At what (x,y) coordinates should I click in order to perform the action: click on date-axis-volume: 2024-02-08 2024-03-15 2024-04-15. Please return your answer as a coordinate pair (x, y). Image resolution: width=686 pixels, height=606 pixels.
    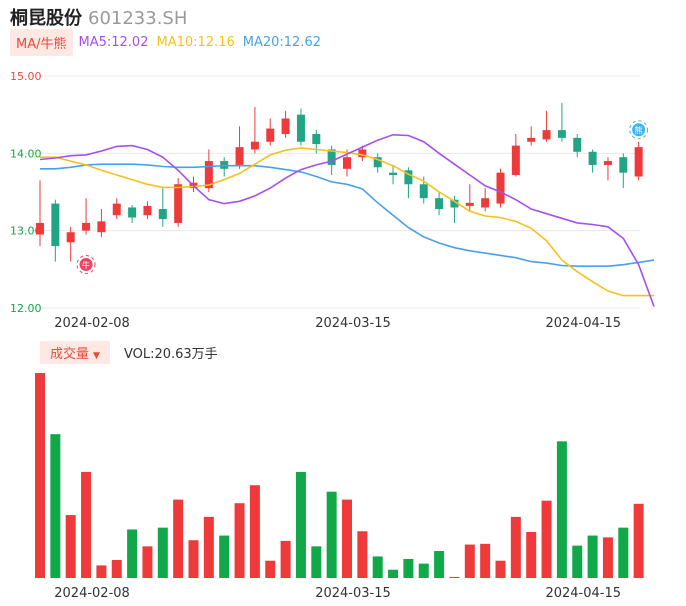
    Looking at the image, I should click on (337, 593).